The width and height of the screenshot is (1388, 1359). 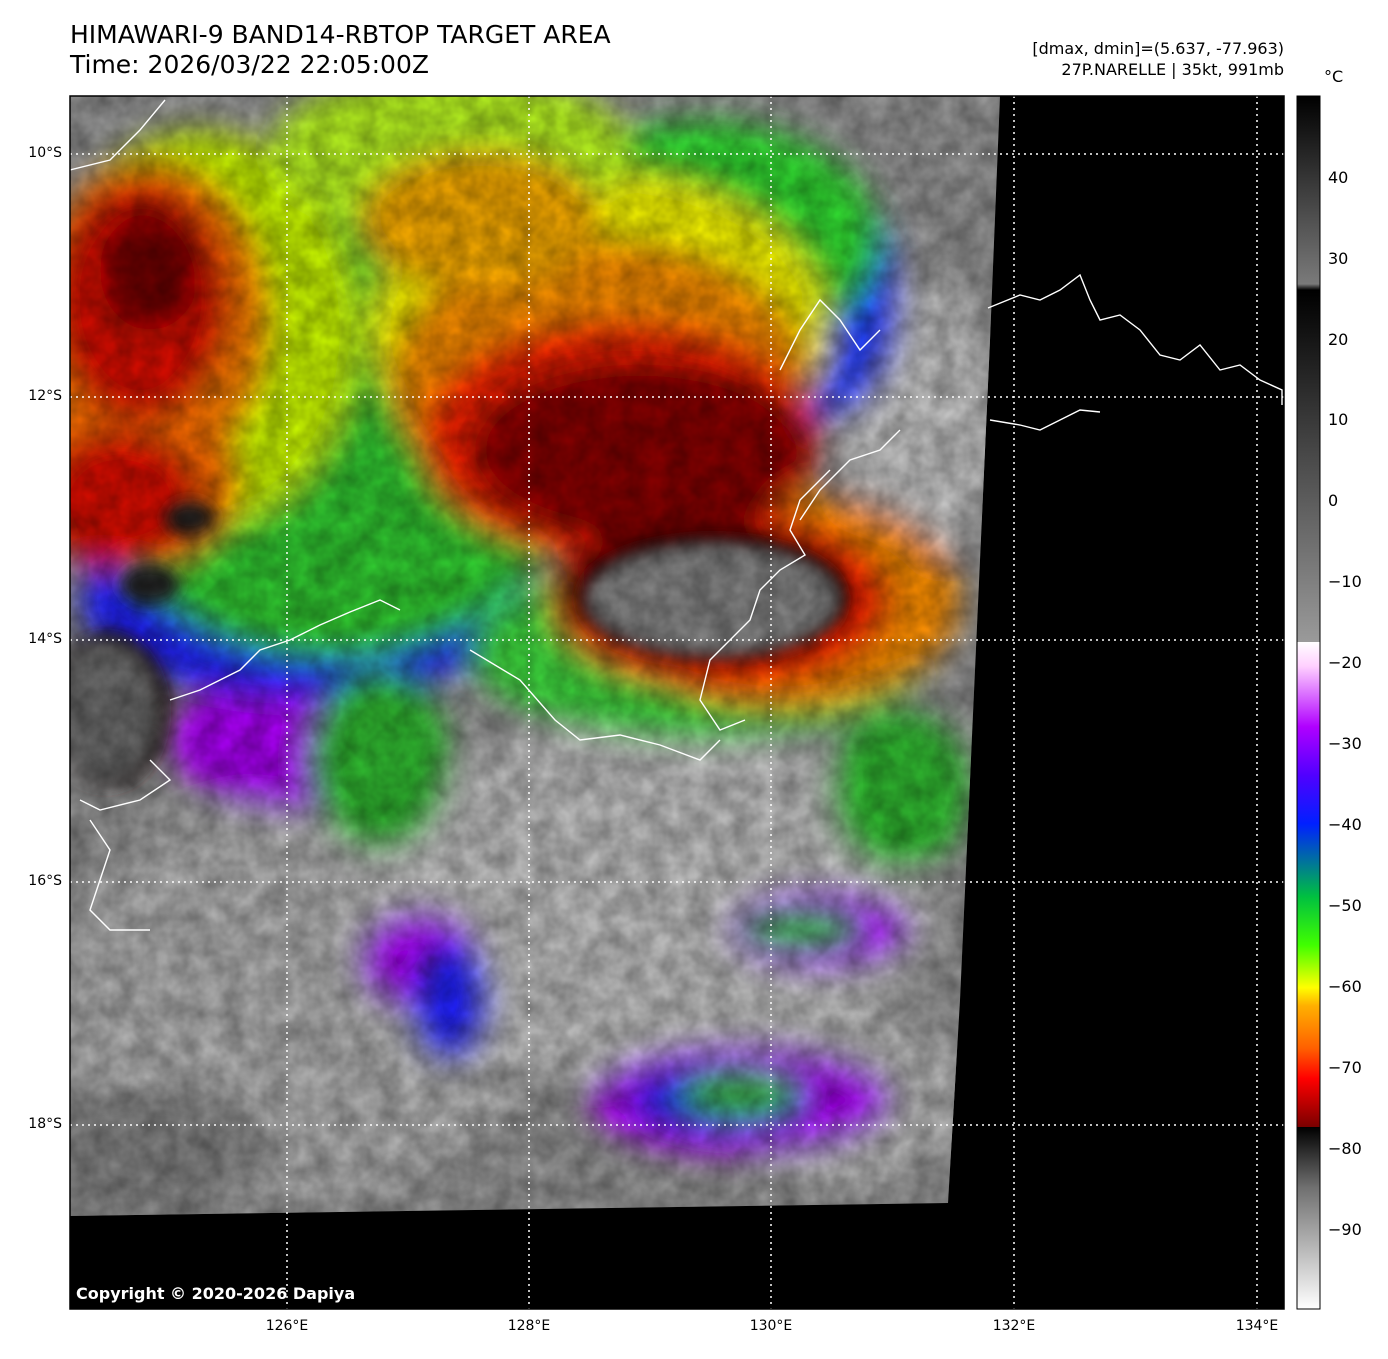 What do you see at coordinates (1257, 1326) in the screenshot?
I see `lon-label-134e: 134°E` at bounding box center [1257, 1326].